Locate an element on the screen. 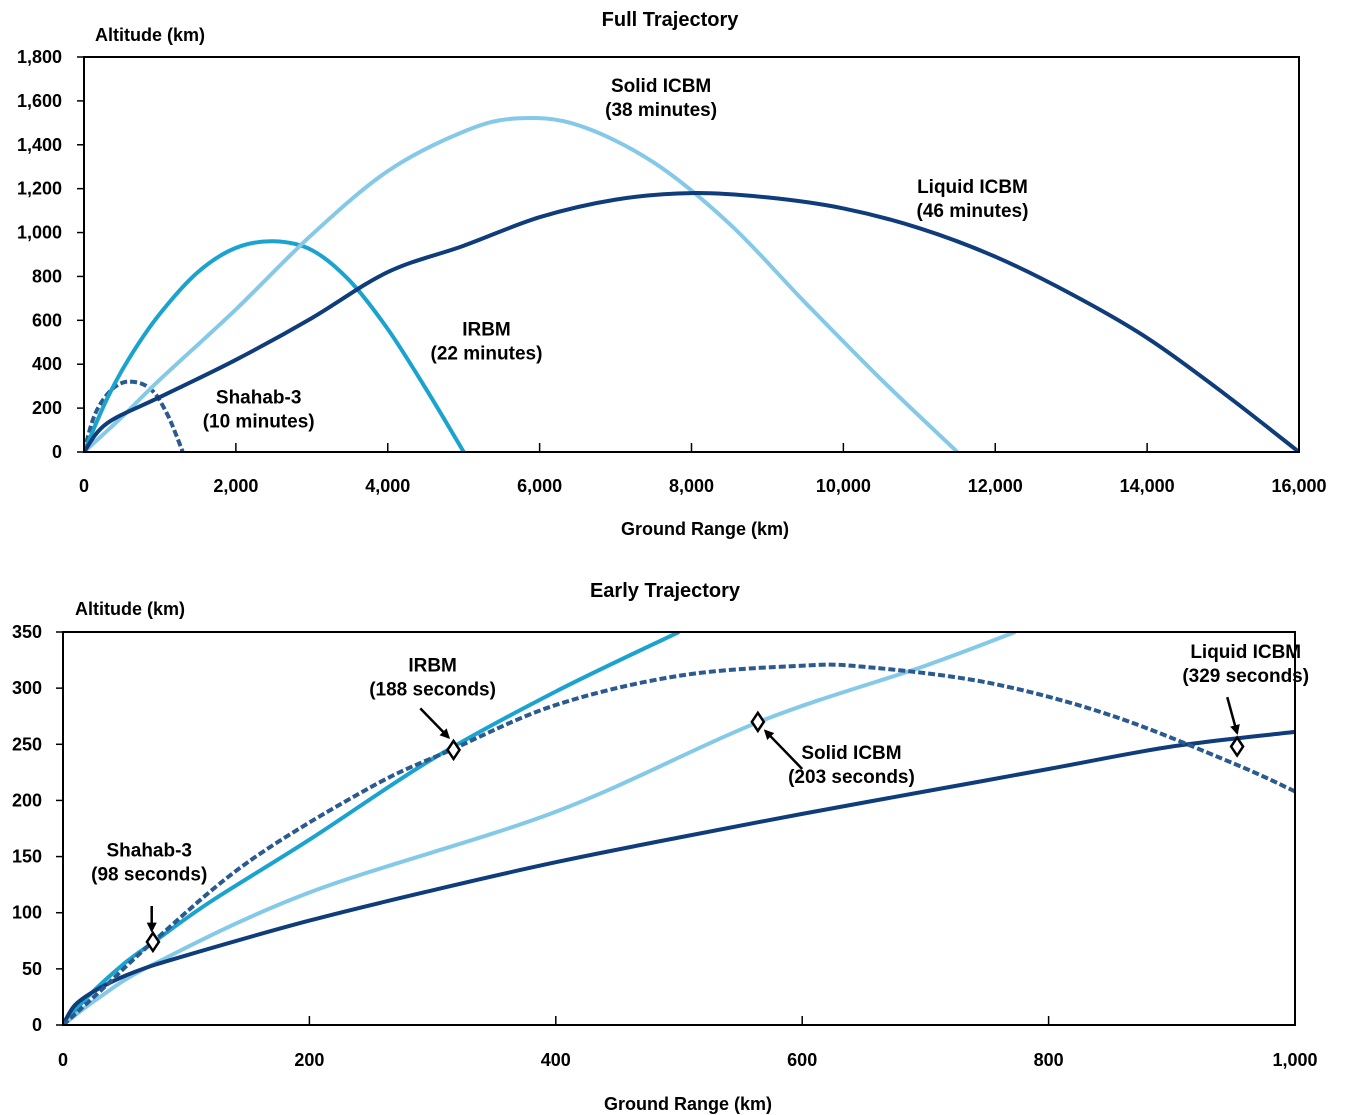 This screenshot has width=1345, height=1115. y-tick-label: 1,800 is located at coordinates (39, 57).